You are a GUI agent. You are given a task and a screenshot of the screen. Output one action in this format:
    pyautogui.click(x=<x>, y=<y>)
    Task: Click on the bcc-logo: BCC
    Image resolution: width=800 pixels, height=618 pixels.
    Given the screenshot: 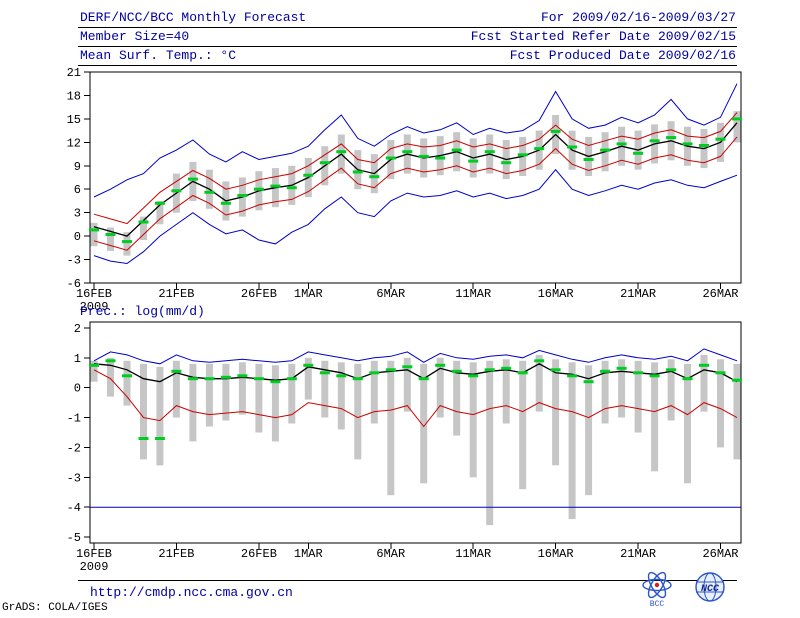 What is the action you would take?
    pyautogui.click(x=657, y=590)
    